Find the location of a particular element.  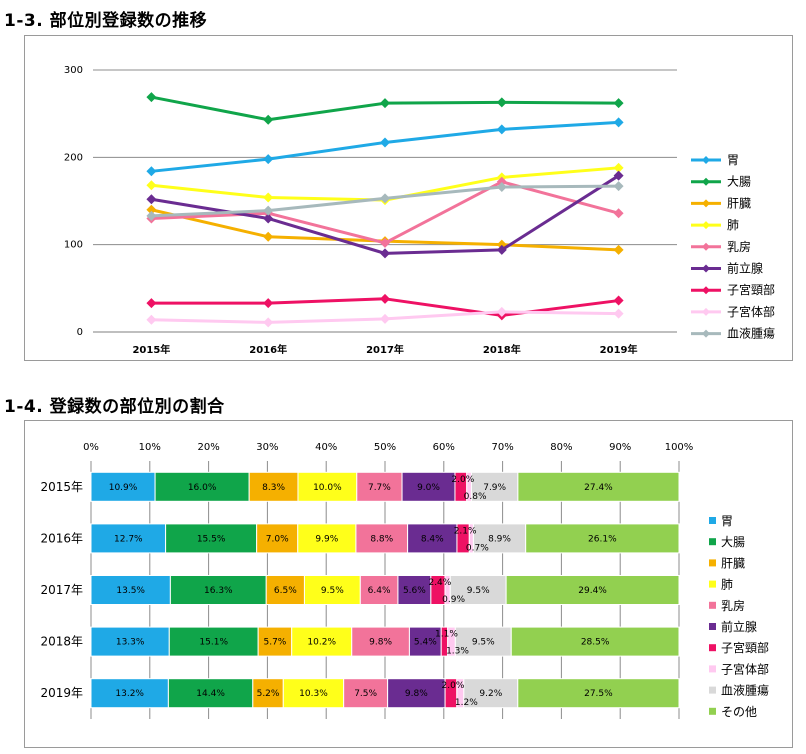

legend-label: 肺 is located at coordinates (727, 585).